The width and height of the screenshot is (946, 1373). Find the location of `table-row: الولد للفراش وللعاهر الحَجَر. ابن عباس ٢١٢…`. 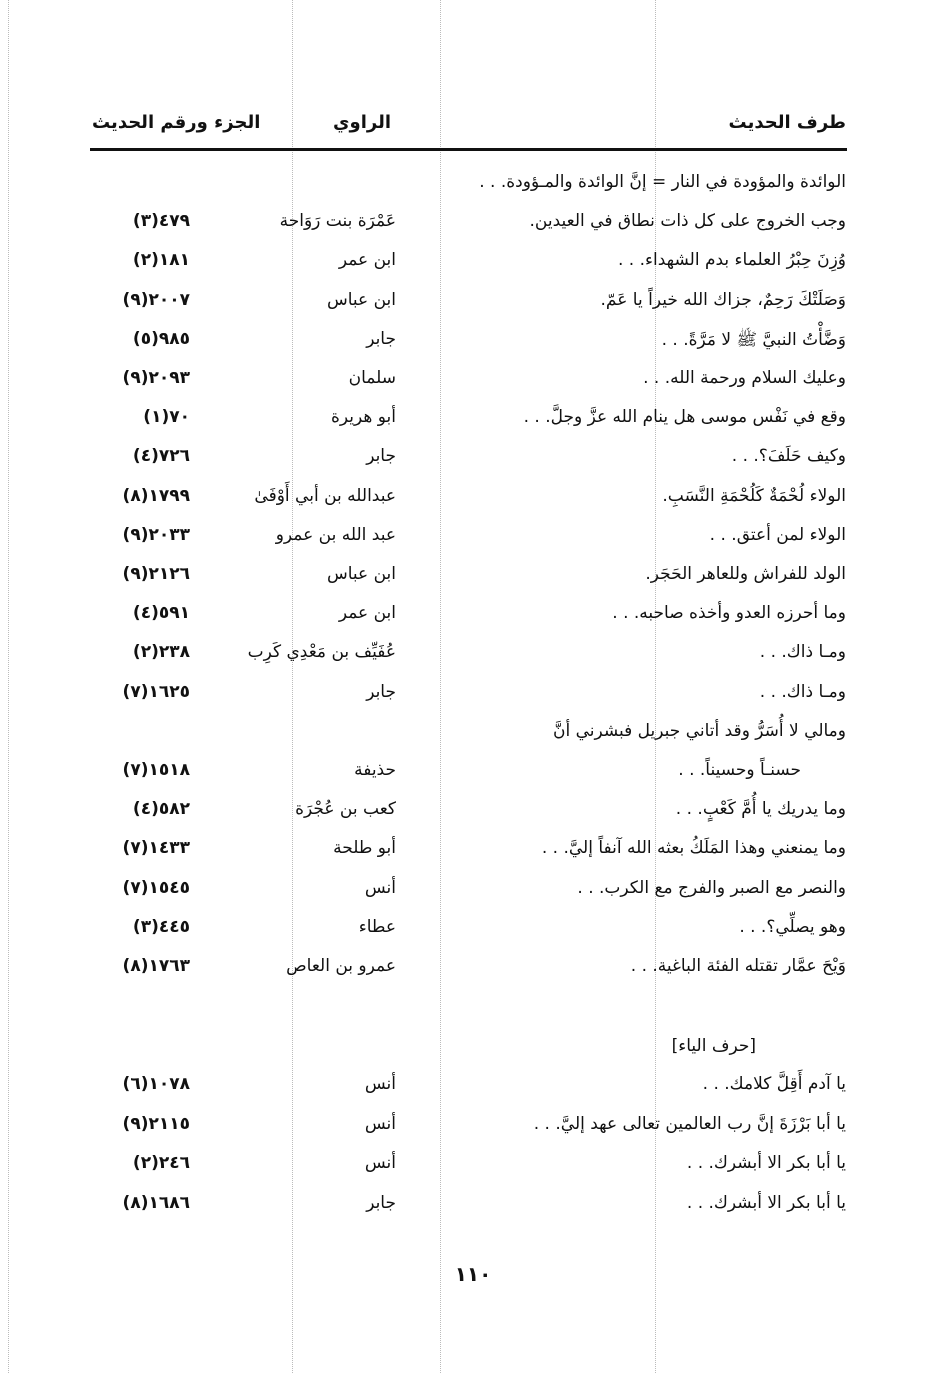

table-row: الولد للفراش وللعاهر الحَجَر. ابن عباس ٢١٢… is located at coordinates (473, 581).